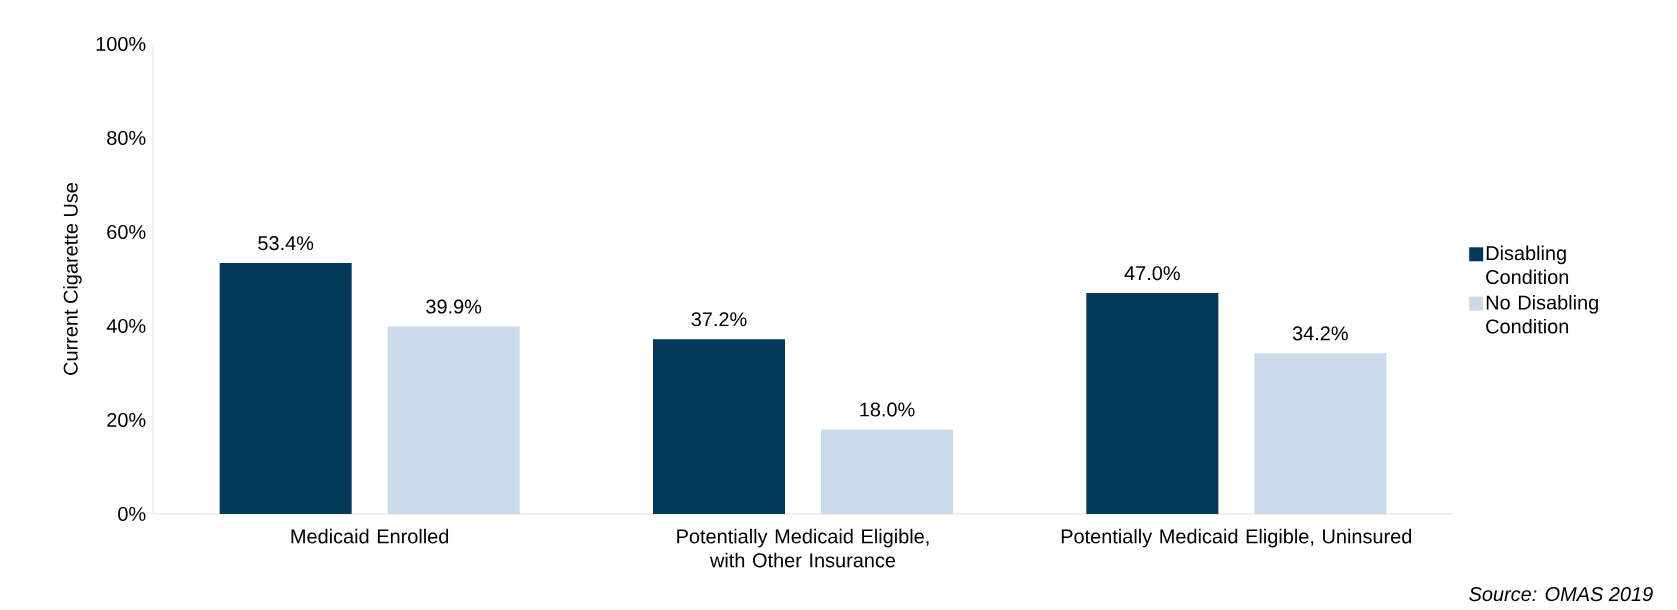  What do you see at coordinates (121, 44) in the screenshot?
I see `y-tick-label: 100%` at bounding box center [121, 44].